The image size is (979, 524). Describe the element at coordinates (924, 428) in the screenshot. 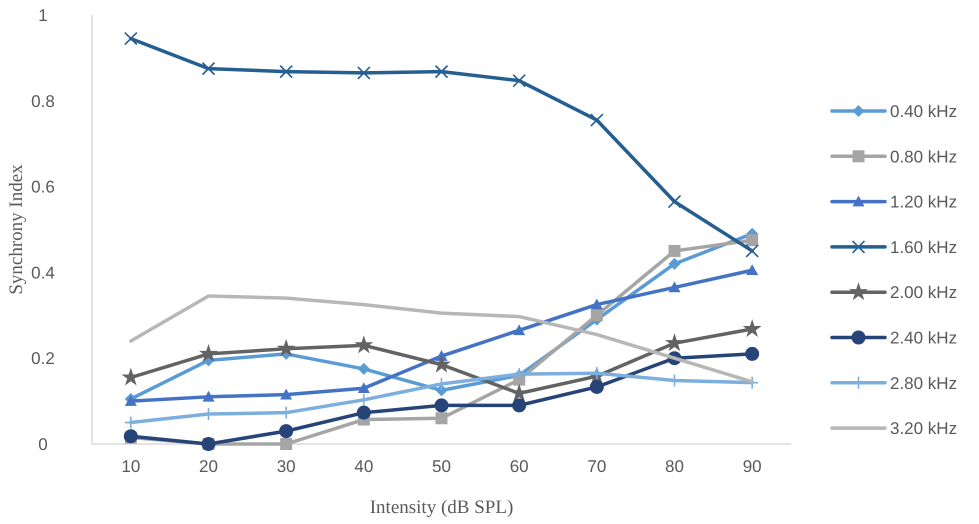

I see `legend-label: 3.20 kHz` at that location.